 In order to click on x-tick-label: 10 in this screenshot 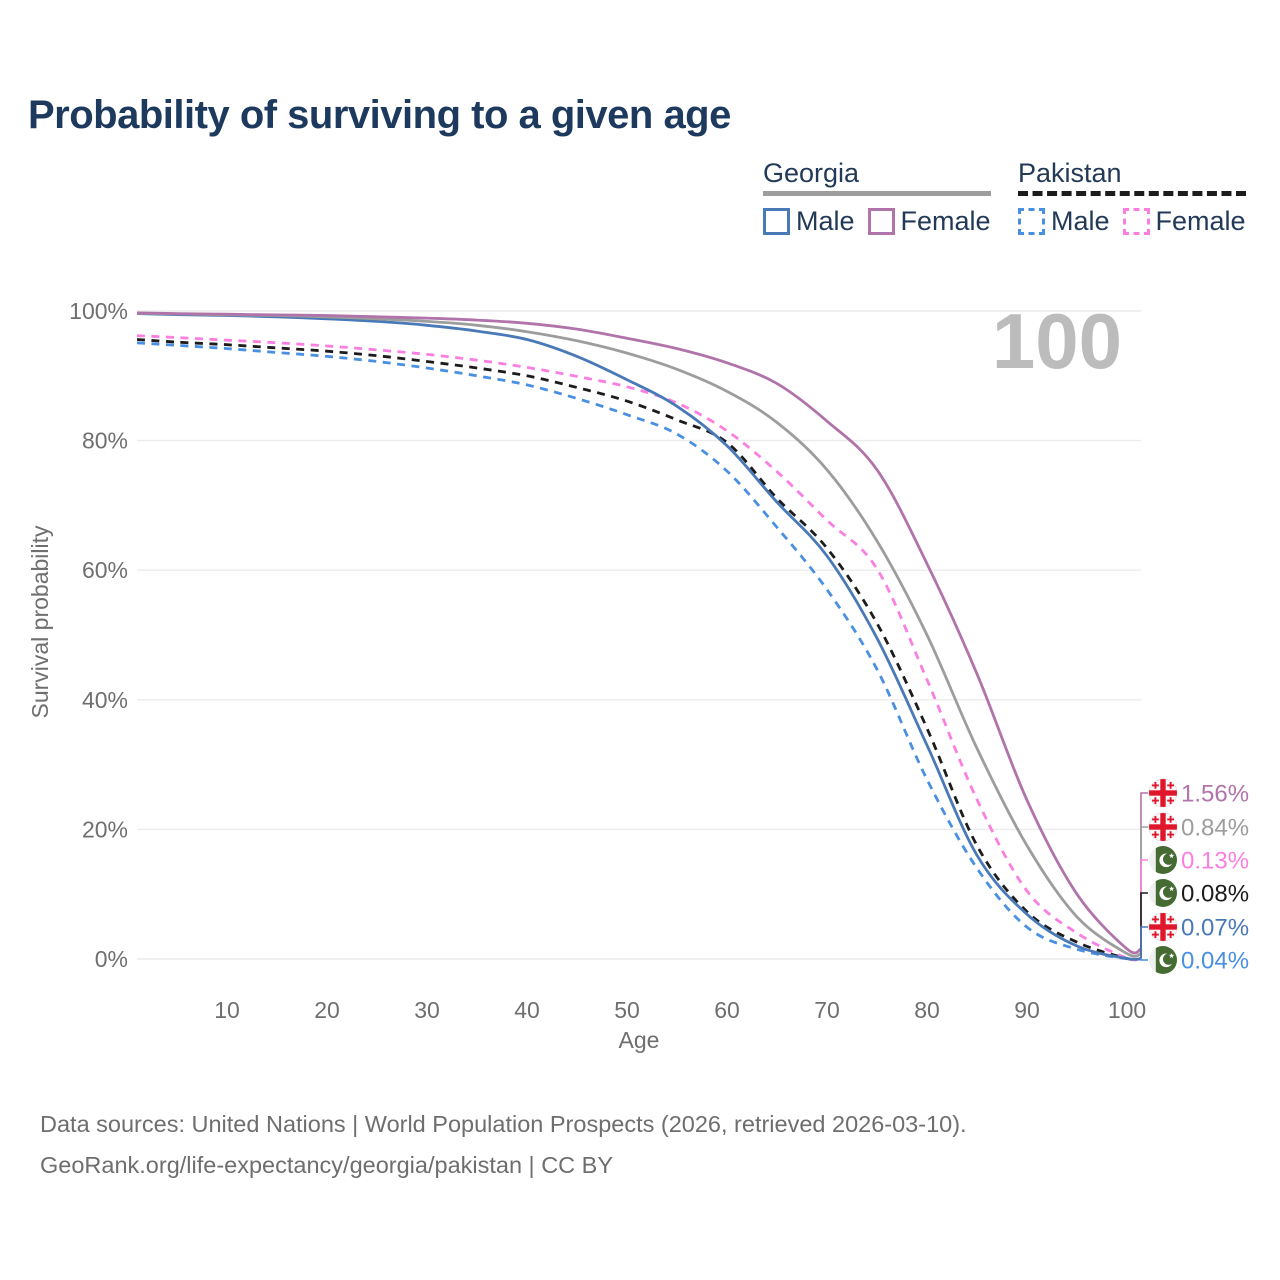, I will do `click(227, 1010)`.